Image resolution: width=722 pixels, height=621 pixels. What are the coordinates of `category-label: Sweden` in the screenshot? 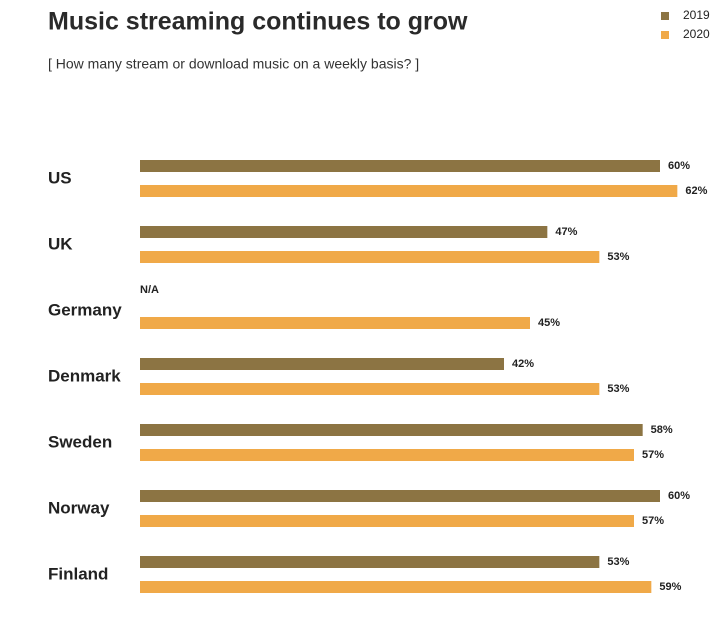 It's located at (80, 441).